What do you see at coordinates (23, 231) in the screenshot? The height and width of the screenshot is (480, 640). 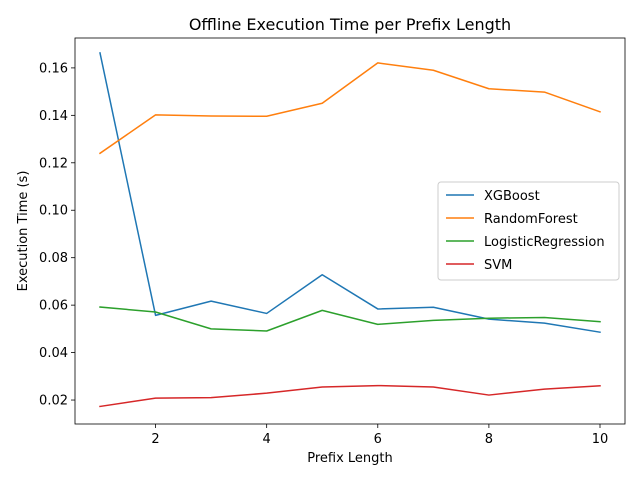 I see `y-axis-label: Execution Time (s)` at bounding box center [23, 231].